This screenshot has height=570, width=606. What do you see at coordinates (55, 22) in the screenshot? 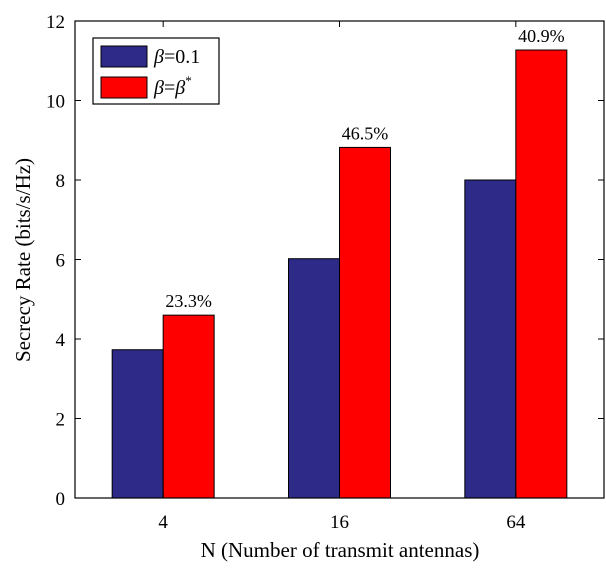
I see `y-tick-label-12: 12` at bounding box center [55, 22].